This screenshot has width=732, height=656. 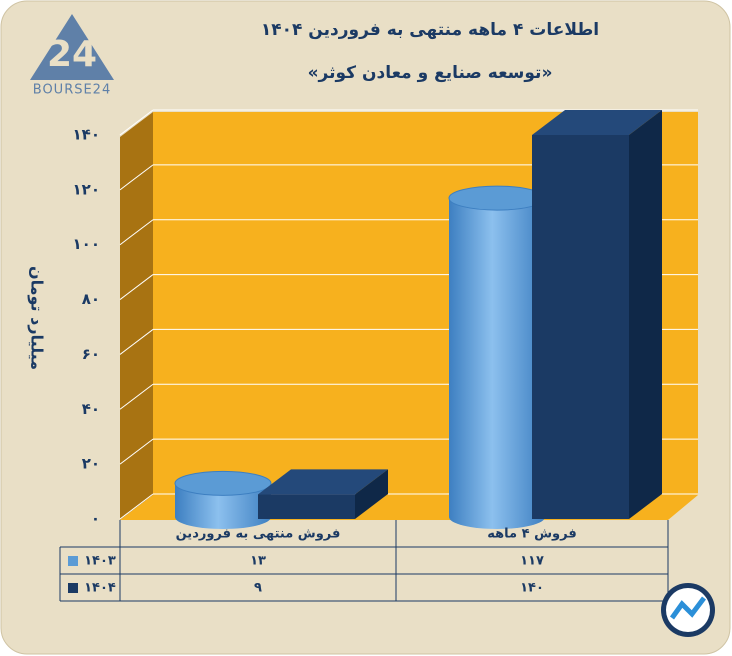 I want to click on data-label: ۱۴۰, so click(x=532, y=588).